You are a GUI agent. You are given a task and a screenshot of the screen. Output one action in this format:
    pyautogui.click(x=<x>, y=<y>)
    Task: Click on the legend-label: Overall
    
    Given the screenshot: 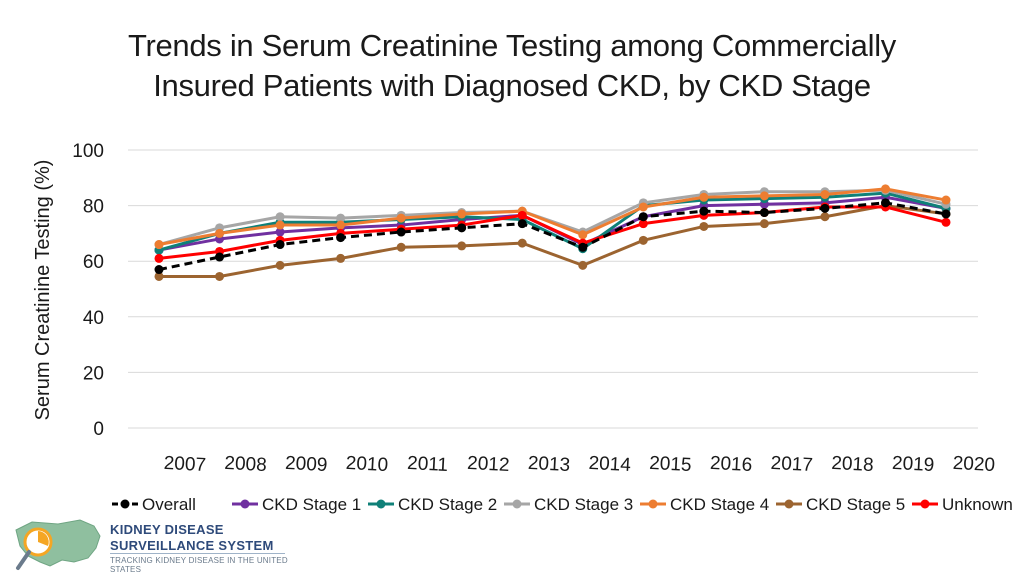 What is the action you would take?
    pyautogui.click(x=169, y=504)
    